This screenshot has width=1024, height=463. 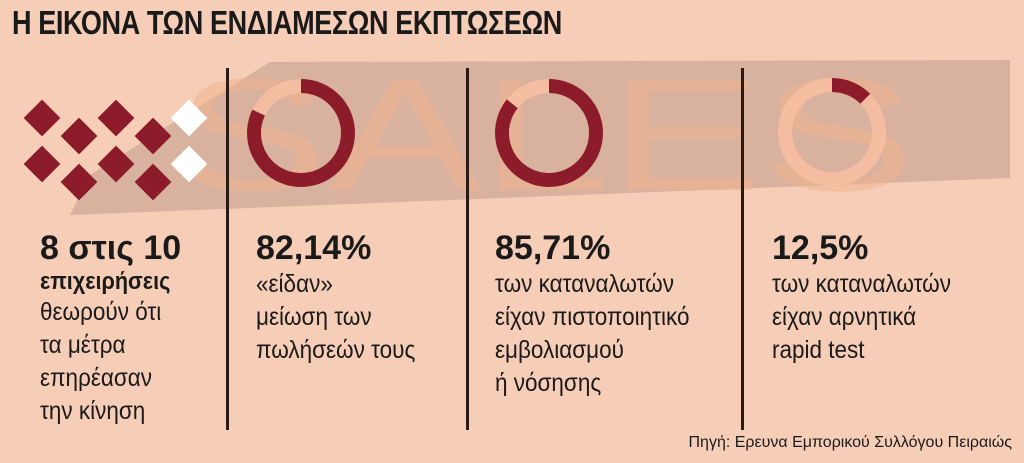 What do you see at coordinates (111, 248) in the screenshot?
I see `stat-value: 8 στις 10` at bounding box center [111, 248].